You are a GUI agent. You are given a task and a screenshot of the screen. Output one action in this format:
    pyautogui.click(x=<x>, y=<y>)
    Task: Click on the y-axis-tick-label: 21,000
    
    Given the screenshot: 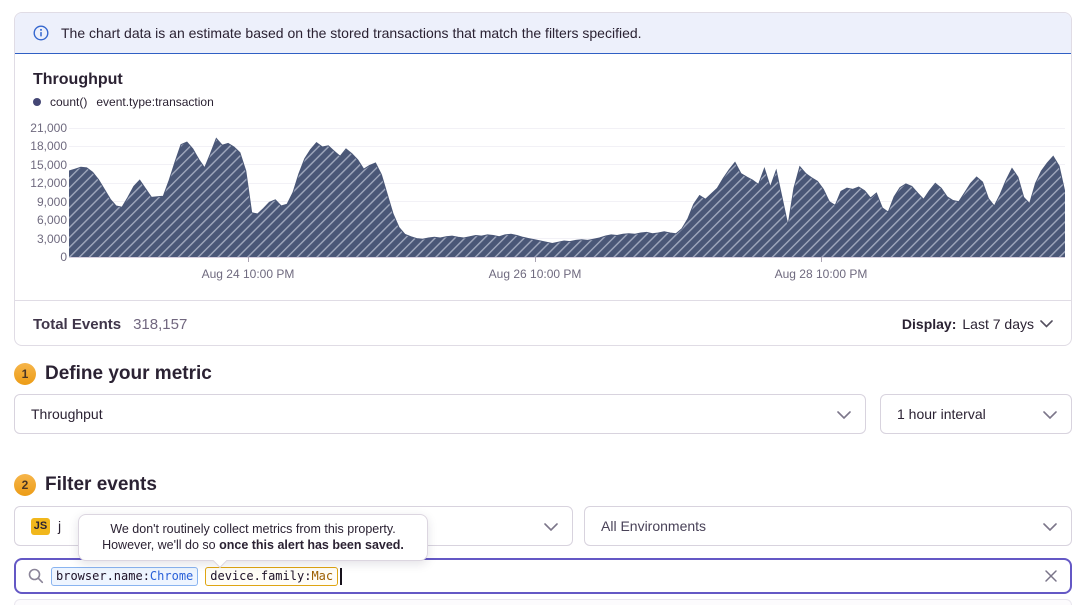 What is the action you would take?
    pyautogui.click(x=48, y=128)
    